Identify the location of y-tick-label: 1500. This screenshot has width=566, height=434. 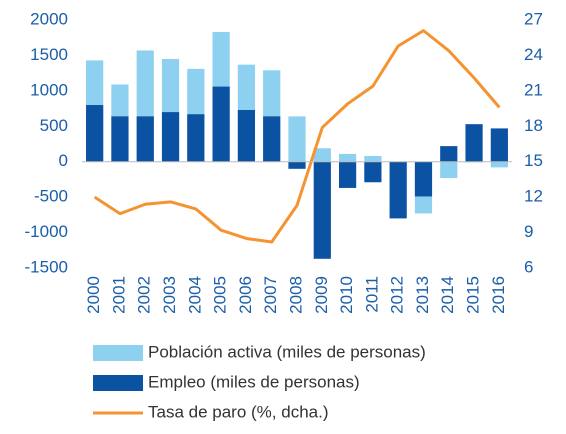
(49, 54).